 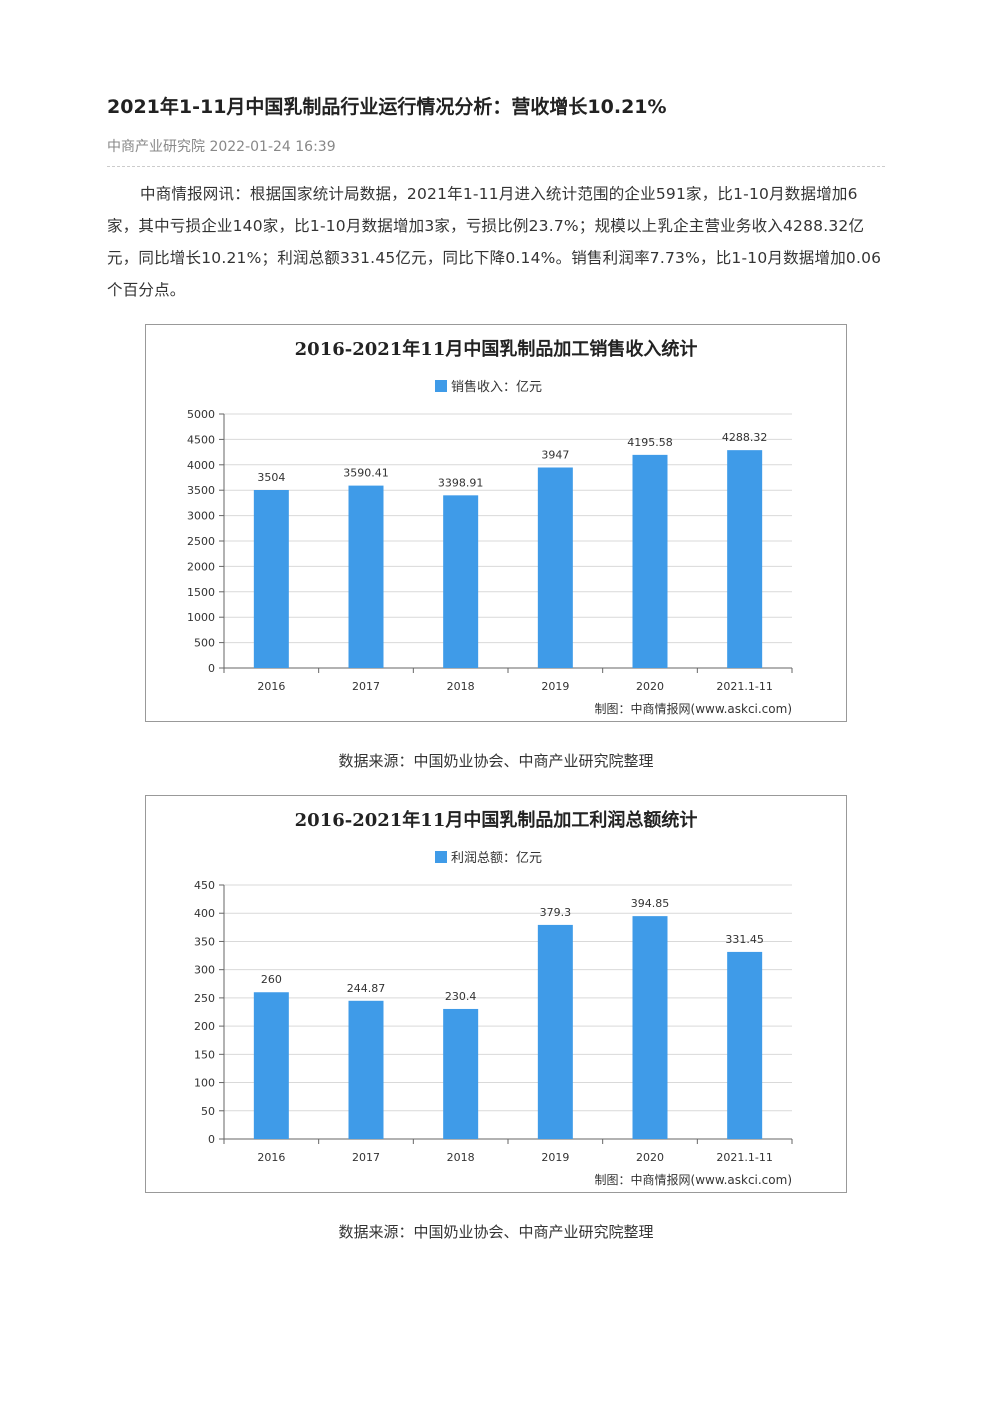 What do you see at coordinates (745, 437) in the screenshot?
I see `data-label: 4288.32` at bounding box center [745, 437].